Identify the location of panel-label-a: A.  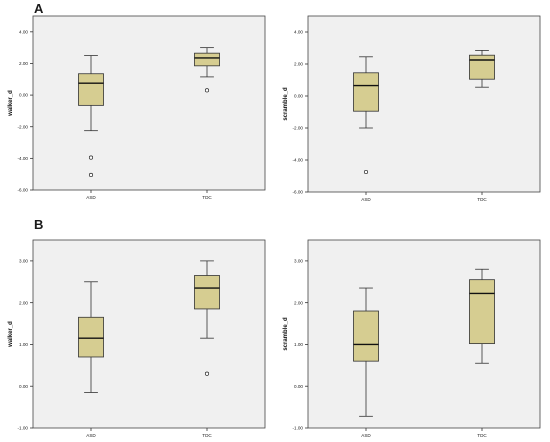
(39, 8).